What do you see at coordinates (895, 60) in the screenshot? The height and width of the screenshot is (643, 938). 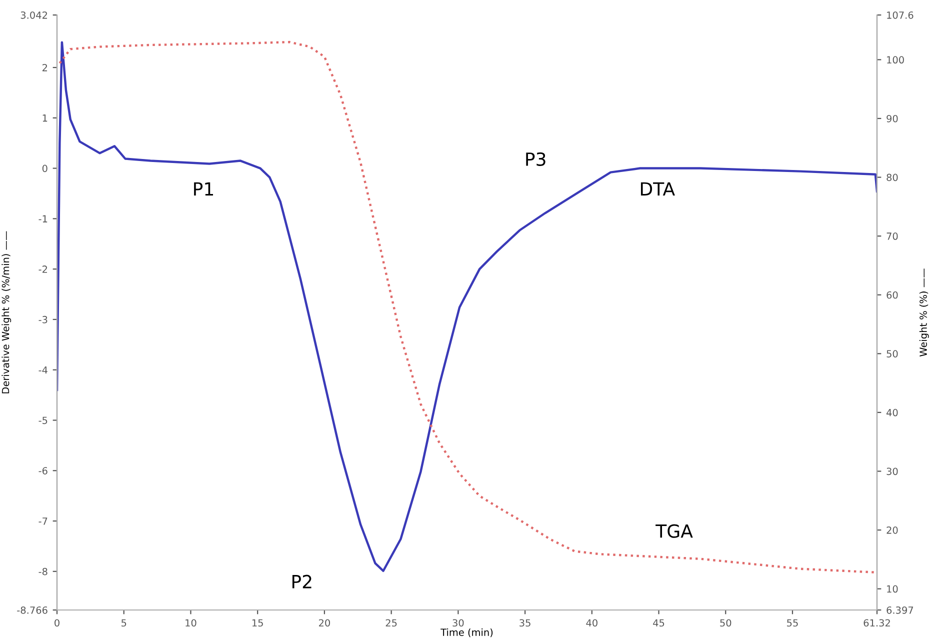 I see `y2-tick-label: 100` at bounding box center [895, 60].